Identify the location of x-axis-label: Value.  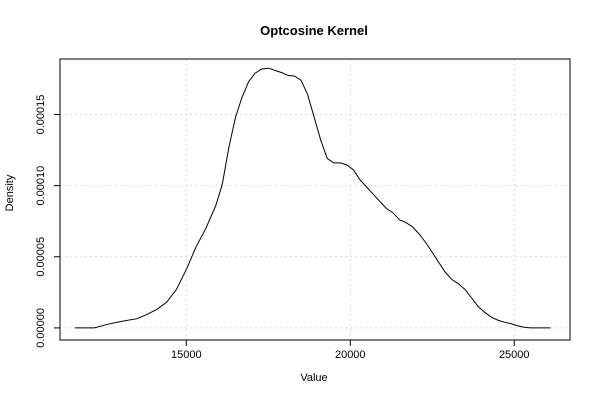
(313, 378).